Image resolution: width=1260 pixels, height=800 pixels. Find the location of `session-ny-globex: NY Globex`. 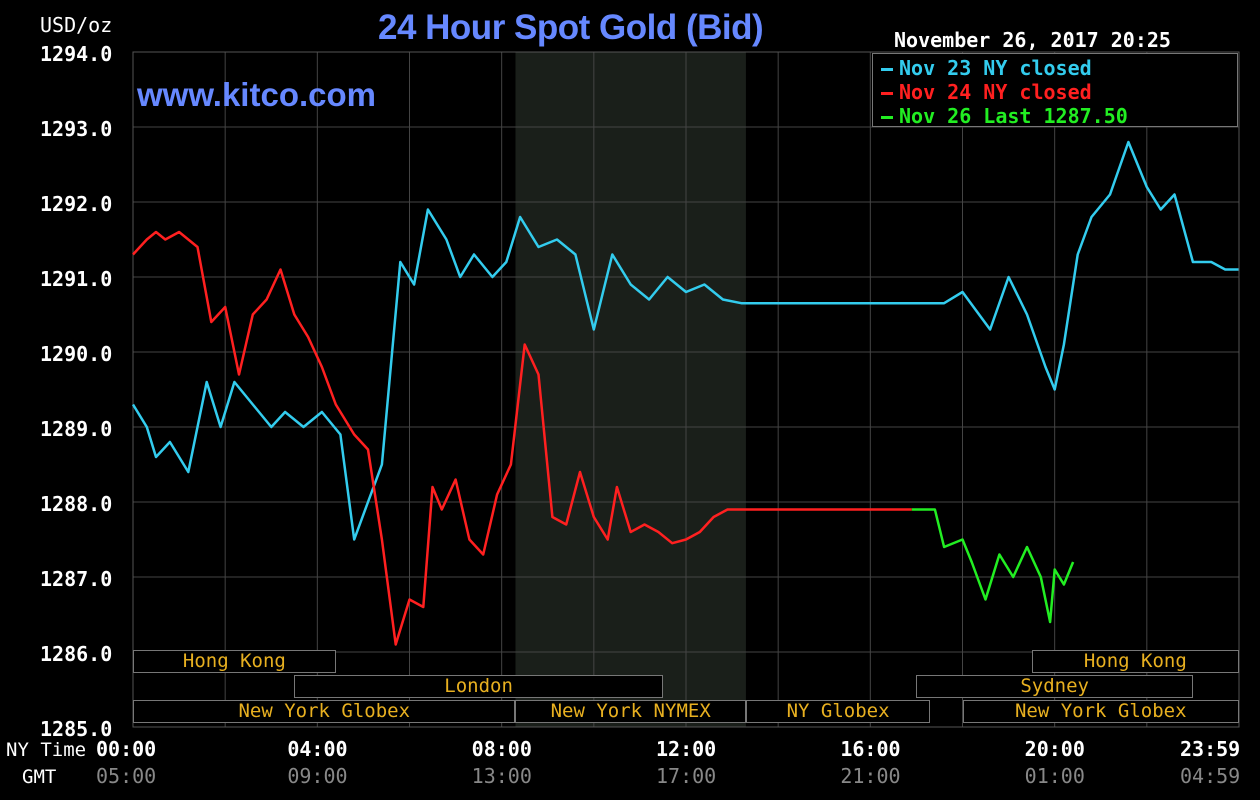

session-ny-globex: NY Globex is located at coordinates (838, 711).